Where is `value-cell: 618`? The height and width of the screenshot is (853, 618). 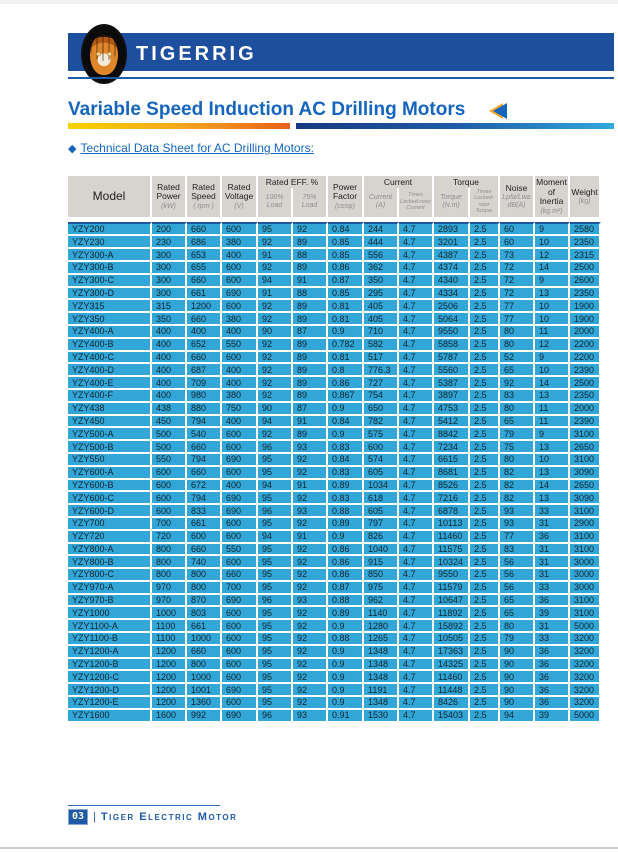
value-cell: 618 is located at coordinates (381, 499).